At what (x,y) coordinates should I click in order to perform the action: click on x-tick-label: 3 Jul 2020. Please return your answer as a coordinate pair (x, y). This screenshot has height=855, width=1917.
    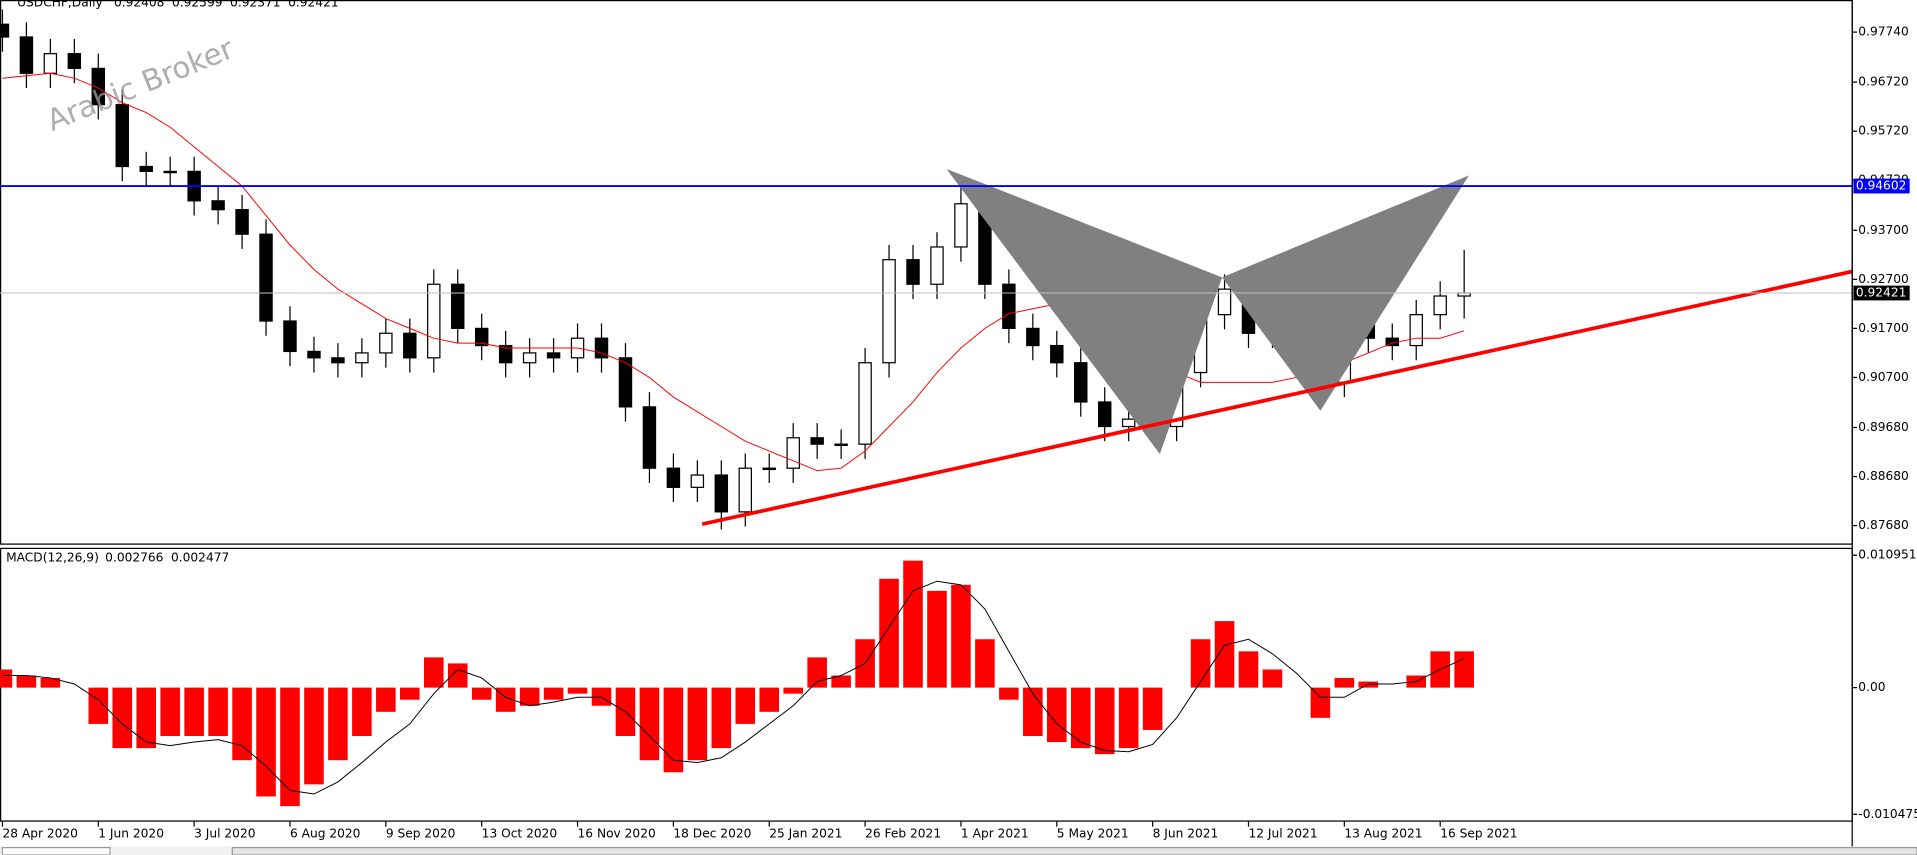
    Looking at the image, I should click on (224, 833).